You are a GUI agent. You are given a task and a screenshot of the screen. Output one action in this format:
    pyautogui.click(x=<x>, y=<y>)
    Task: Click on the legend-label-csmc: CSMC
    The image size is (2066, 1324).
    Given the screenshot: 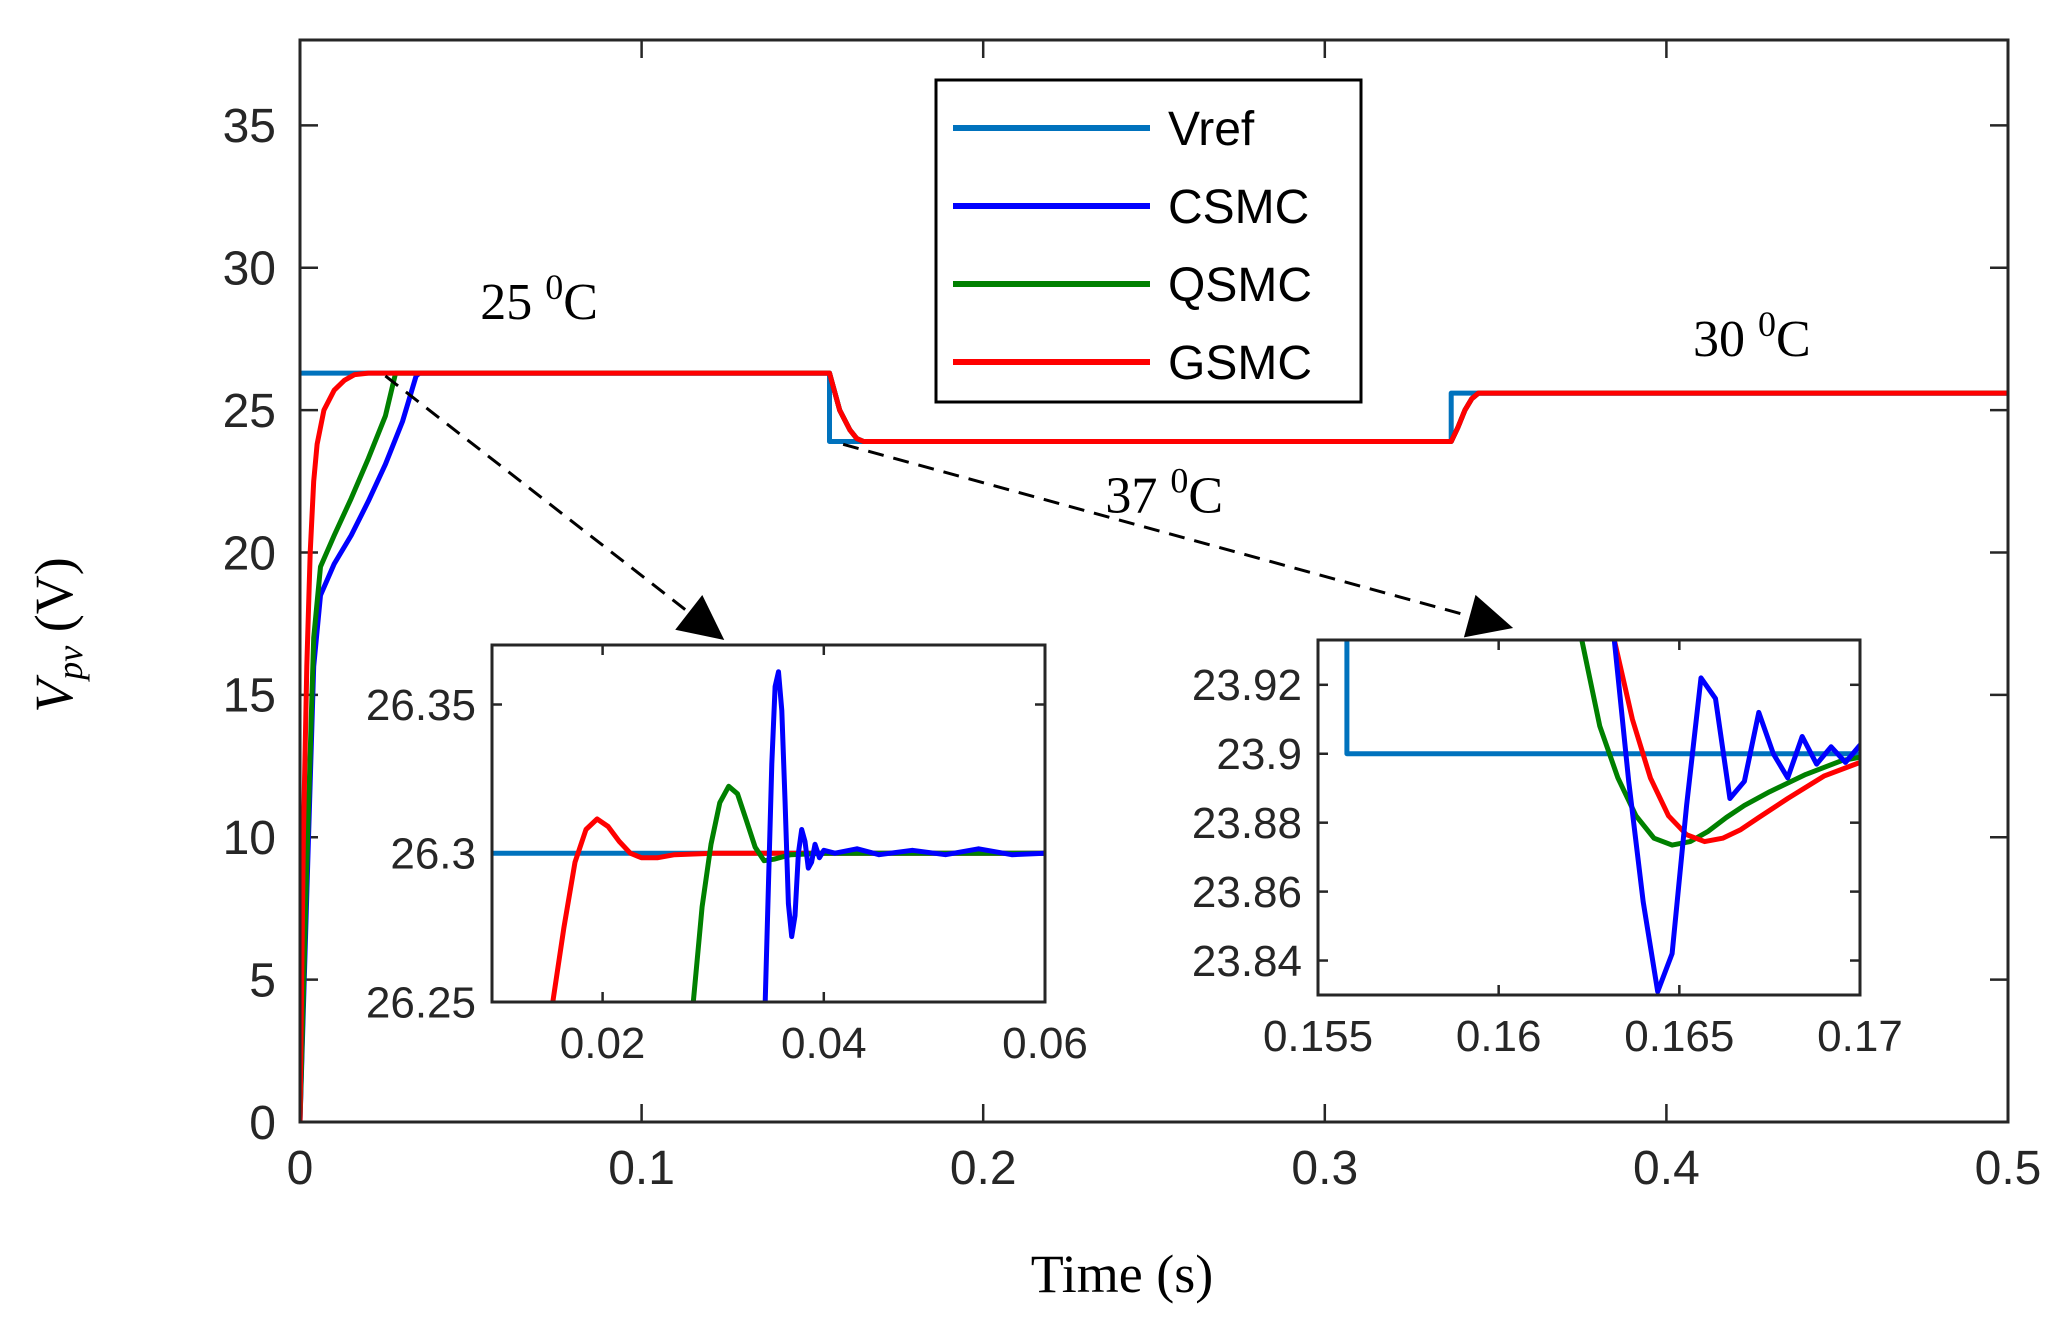 What is the action you would take?
    pyautogui.click(x=1238, y=207)
    